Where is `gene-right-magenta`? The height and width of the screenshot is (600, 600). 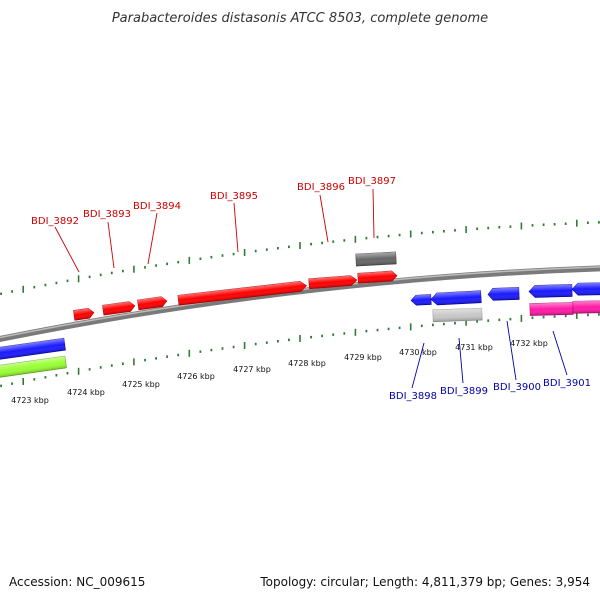 gene-right-magenta is located at coordinates (586, 307).